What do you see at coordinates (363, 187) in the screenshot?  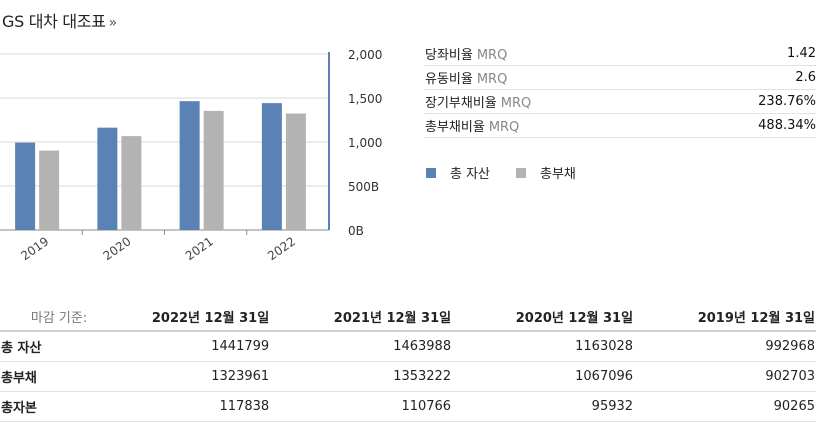 I see `y-tick-label: 500B` at bounding box center [363, 187].